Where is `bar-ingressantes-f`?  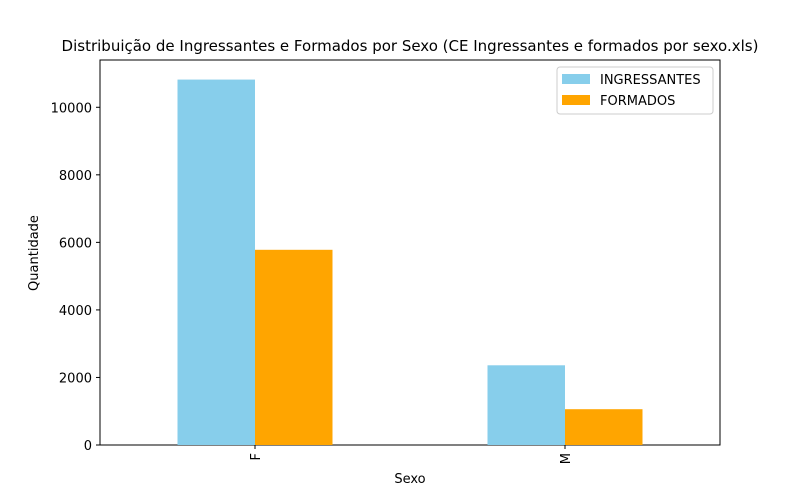 bar-ingressantes-f is located at coordinates (216, 262).